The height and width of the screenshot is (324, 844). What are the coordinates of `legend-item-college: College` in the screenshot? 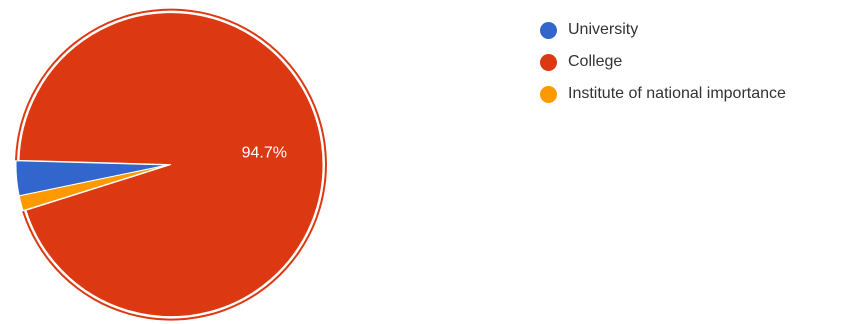 It's located at (663, 62).